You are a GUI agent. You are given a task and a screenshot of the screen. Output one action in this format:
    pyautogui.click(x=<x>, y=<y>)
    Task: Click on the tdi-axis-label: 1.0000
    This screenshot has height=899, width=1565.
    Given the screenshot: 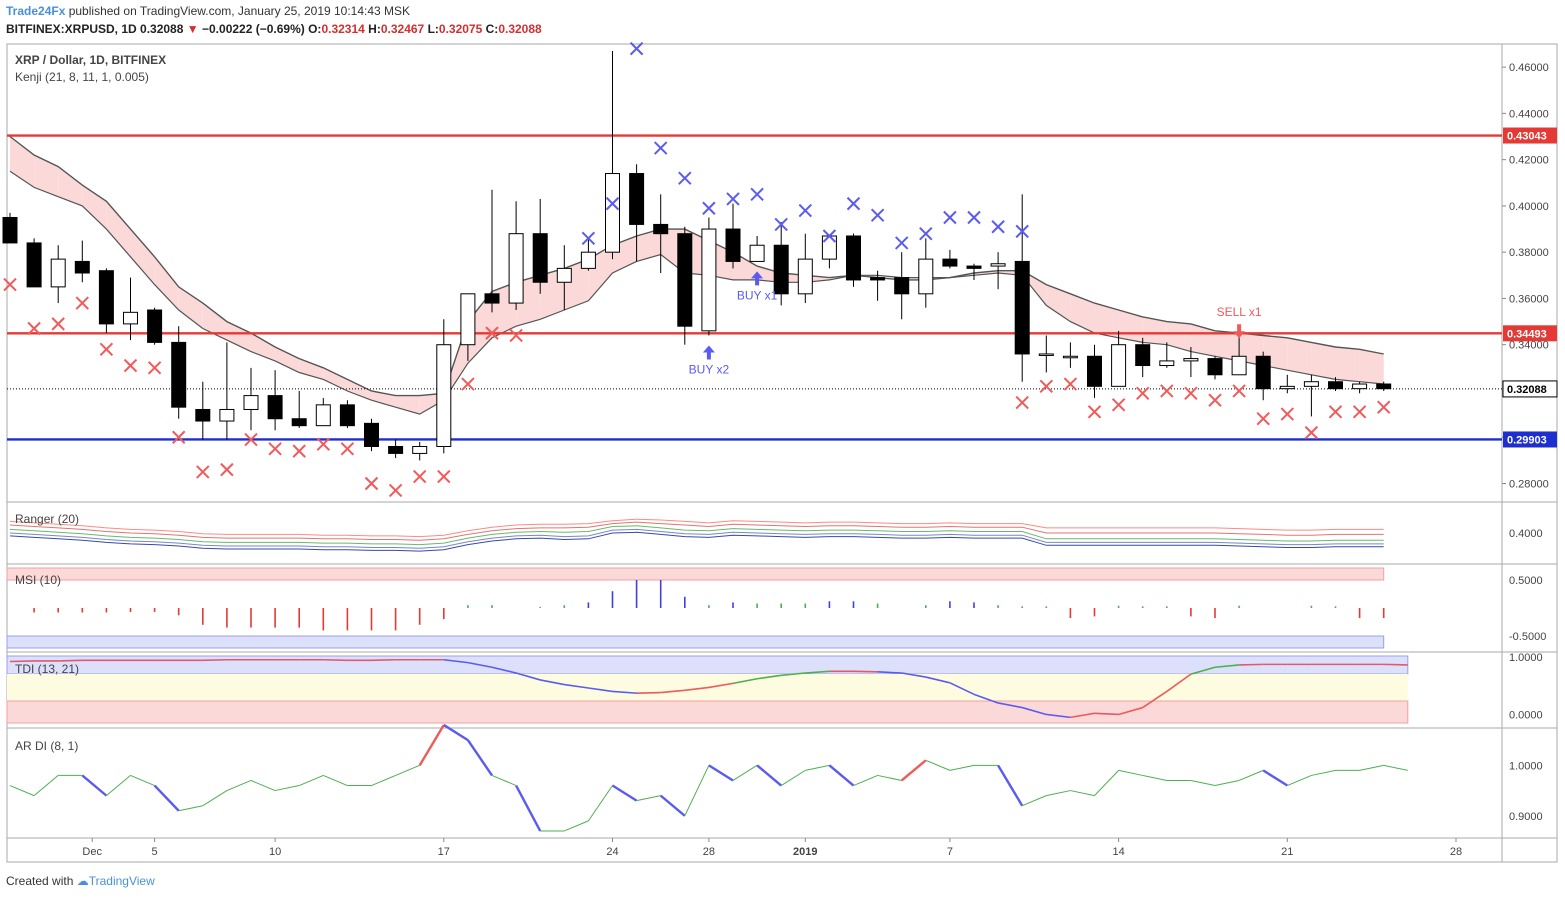 What is the action you would take?
    pyautogui.click(x=1526, y=658)
    